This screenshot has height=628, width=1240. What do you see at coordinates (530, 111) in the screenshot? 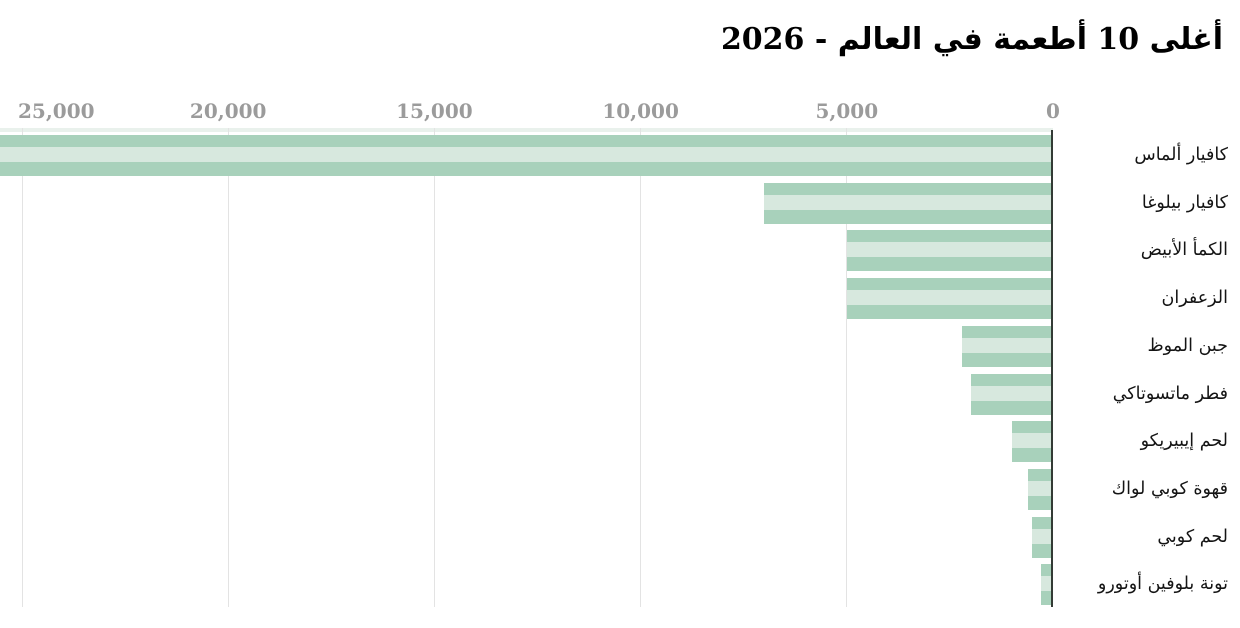
I see `x-axis-tick-labels: 25,000 20,000 15,000 10,000 5,000 0` at bounding box center [530, 111].